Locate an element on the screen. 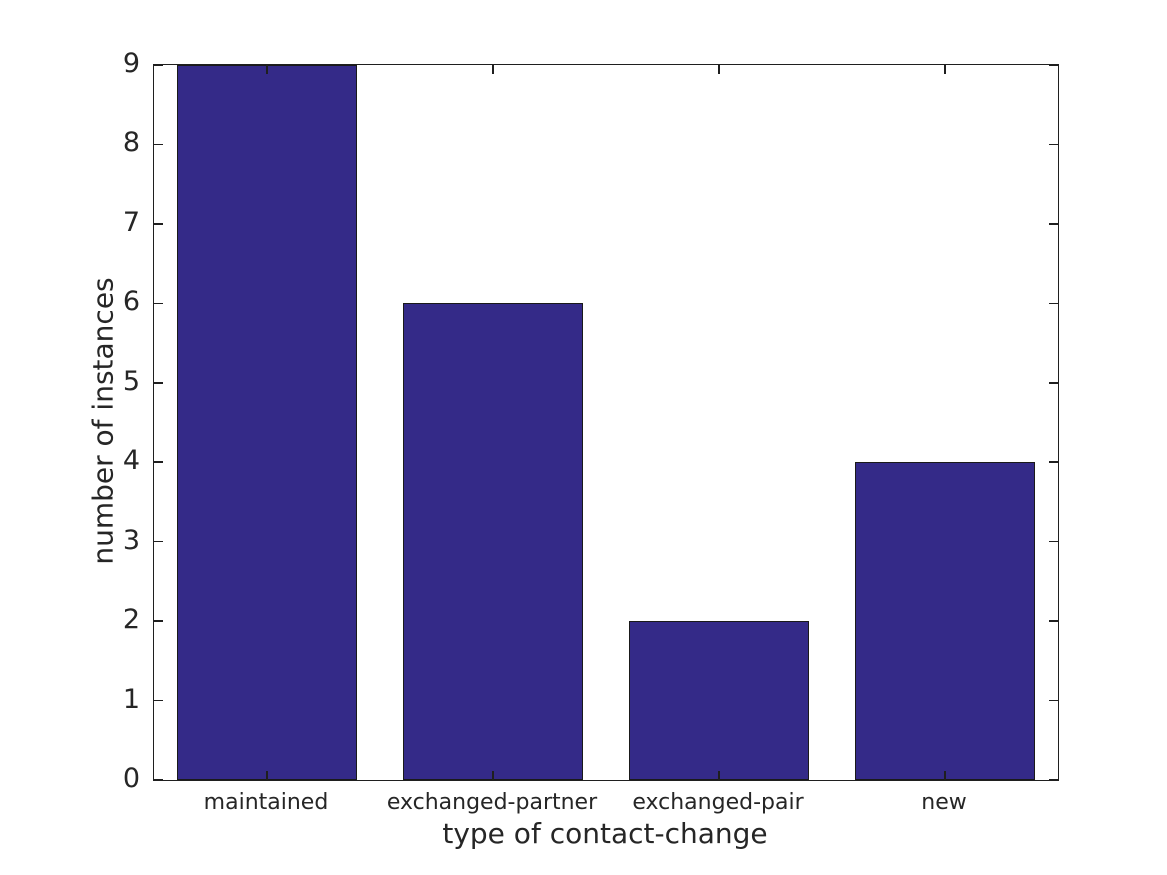 The image size is (1167, 875). bar-exchanged-pair is located at coordinates (719, 700).